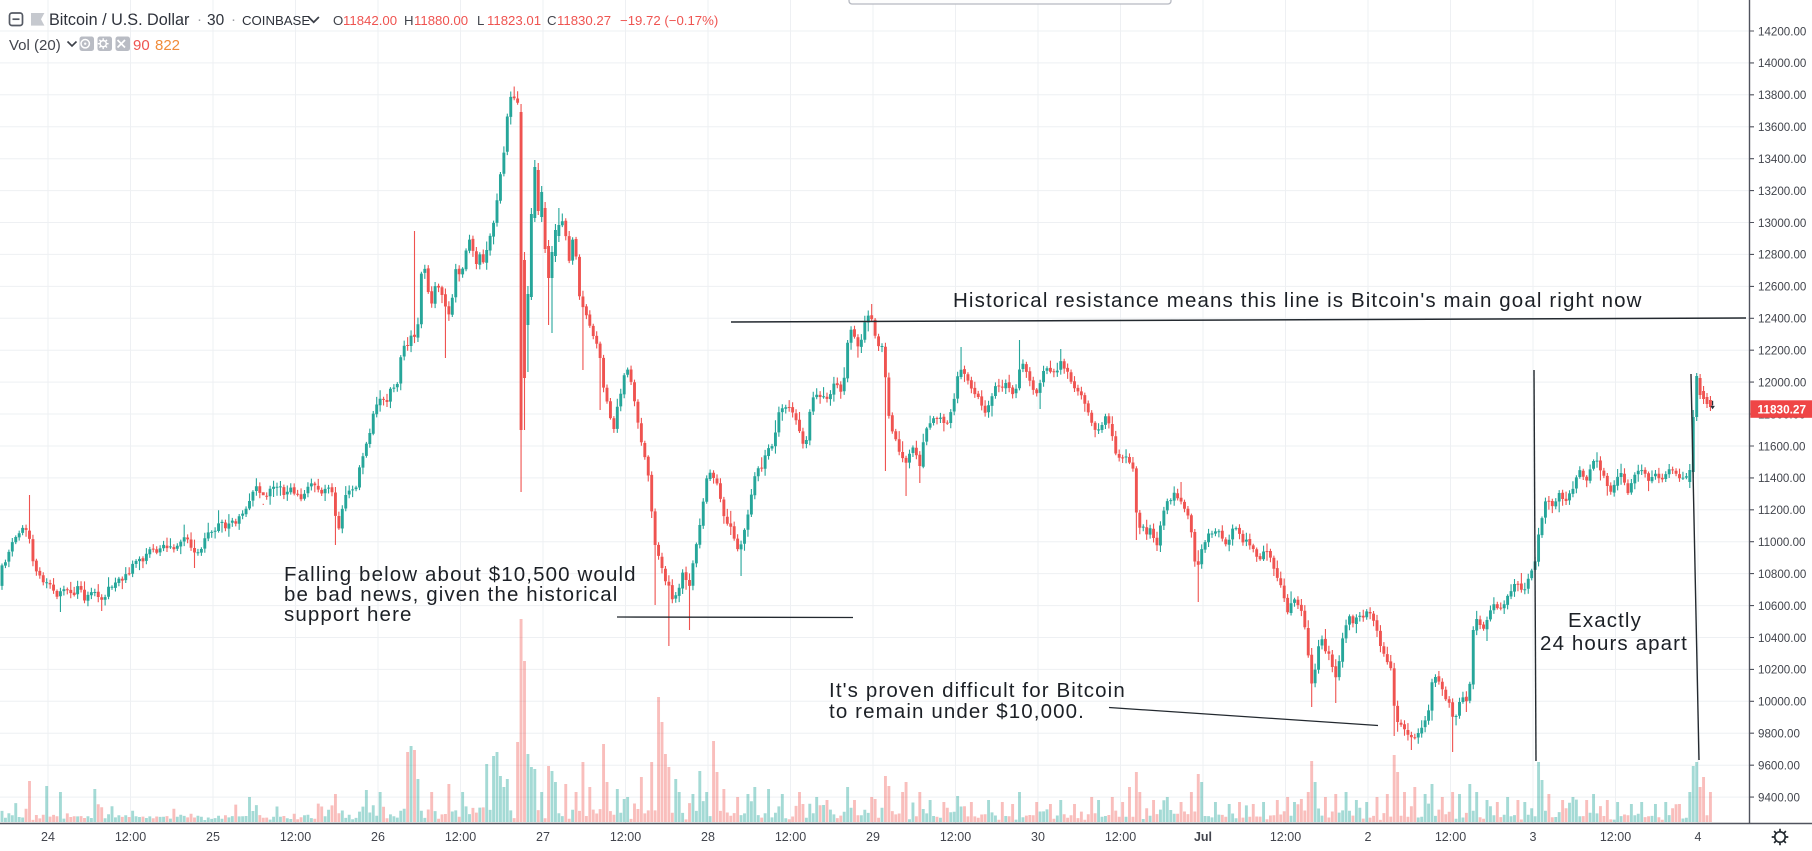  Describe the element at coordinates (1782, 702) in the screenshot. I see `svg-text: 10000.00` at that location.